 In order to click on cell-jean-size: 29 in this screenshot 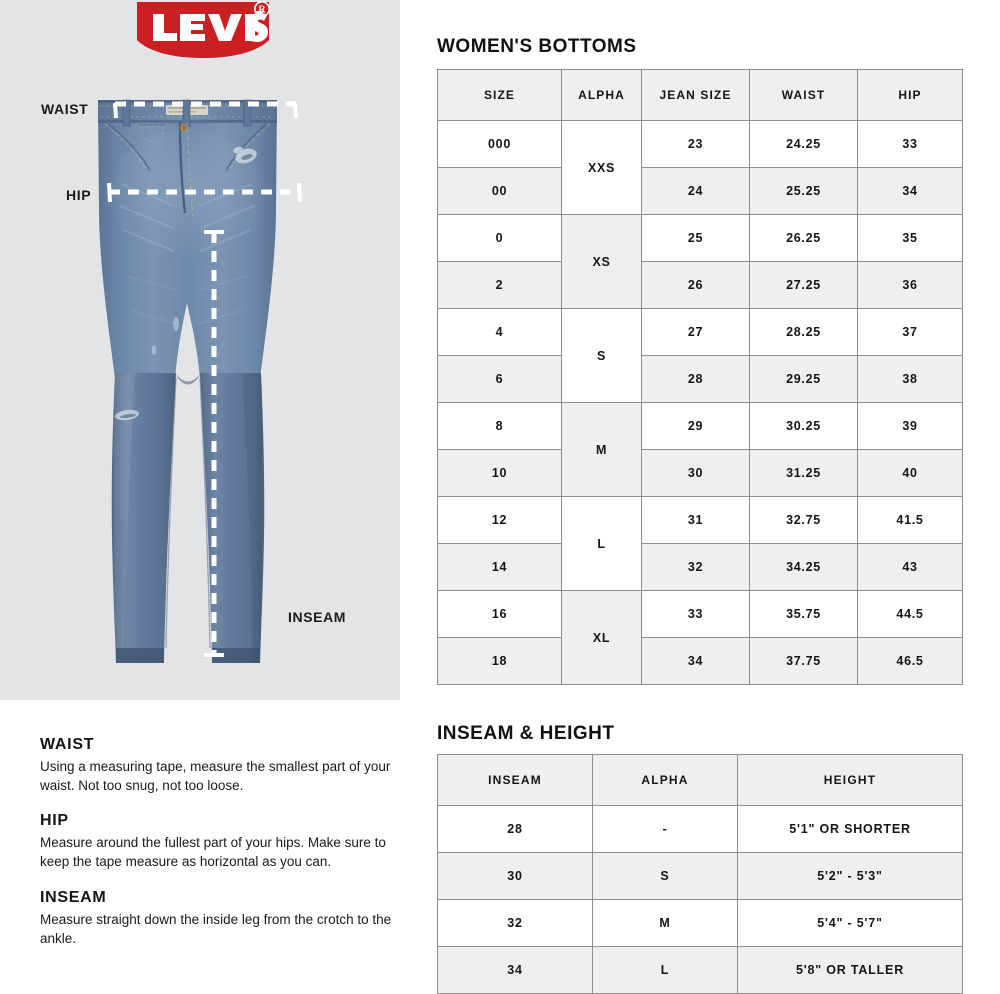, I will do `click(695, 426)`.